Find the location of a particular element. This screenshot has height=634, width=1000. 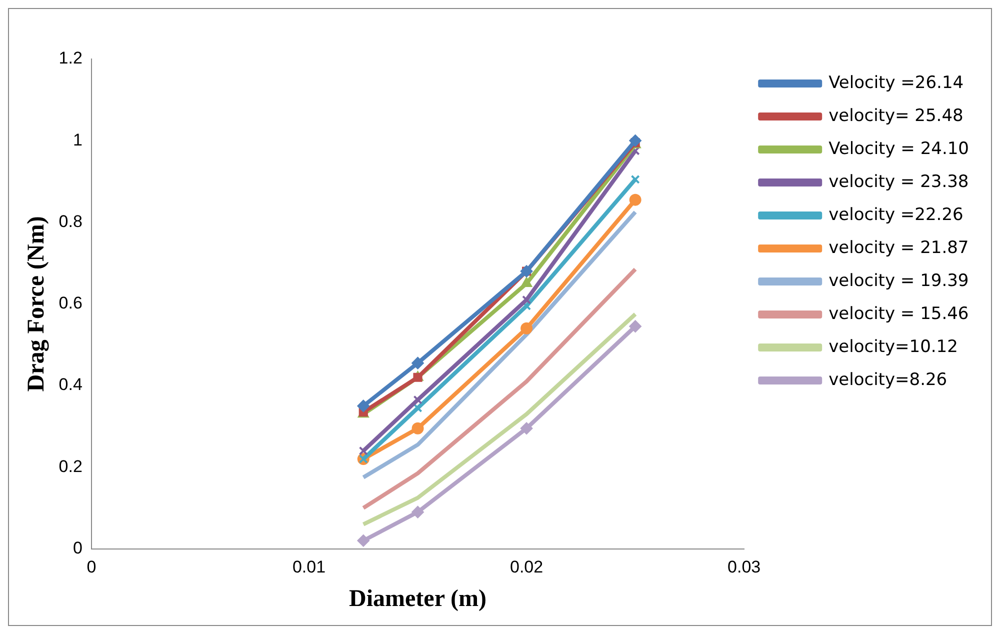

x-axis-title: Diameter (m) is located at coordinates (418, 599).